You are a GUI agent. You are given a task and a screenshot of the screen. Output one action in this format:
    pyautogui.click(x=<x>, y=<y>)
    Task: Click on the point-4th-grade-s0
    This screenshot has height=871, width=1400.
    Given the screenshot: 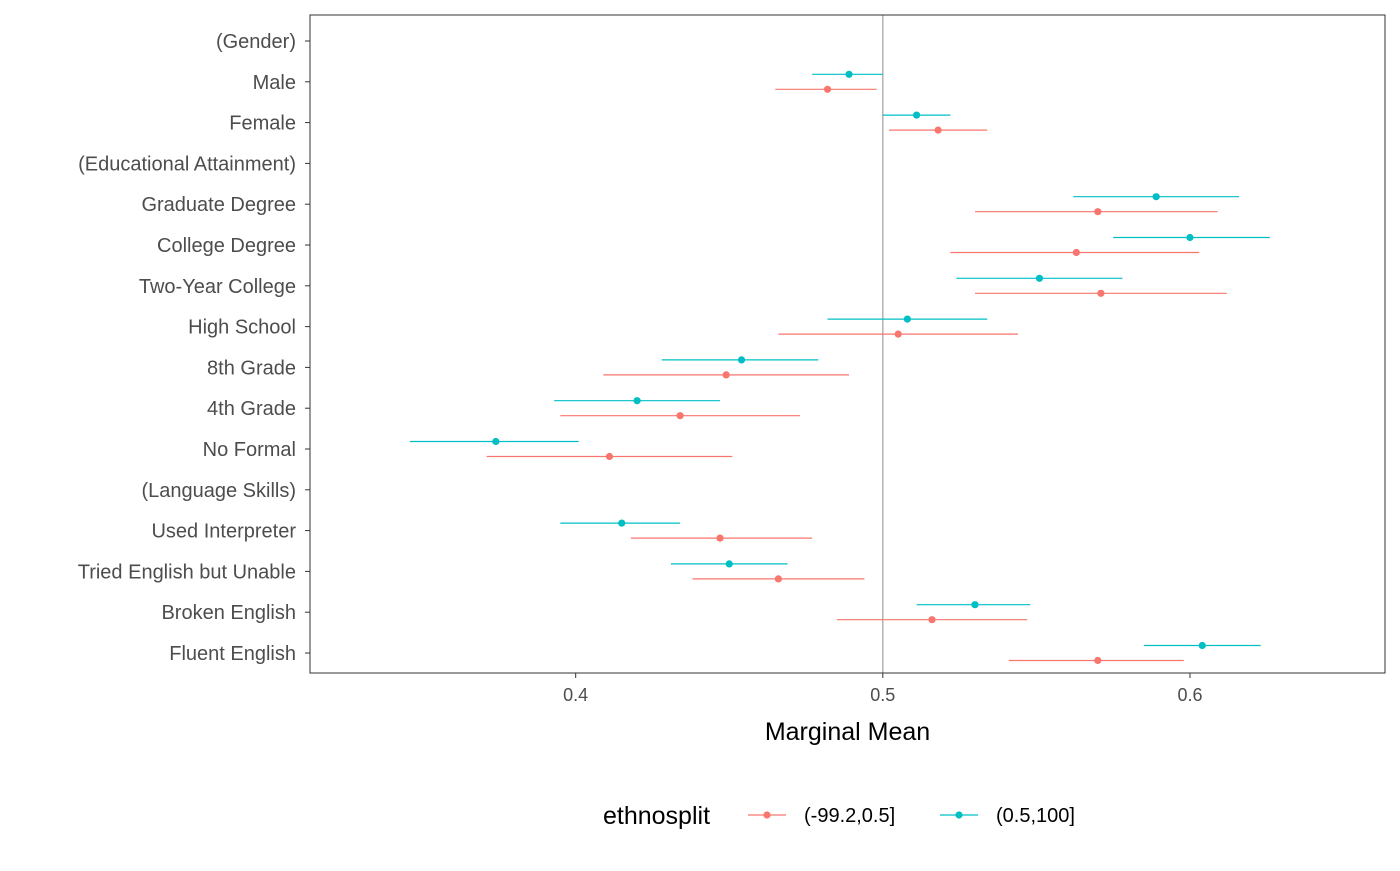 What is the action you would take?
    pyautogui.click(x=680, y=416)
    